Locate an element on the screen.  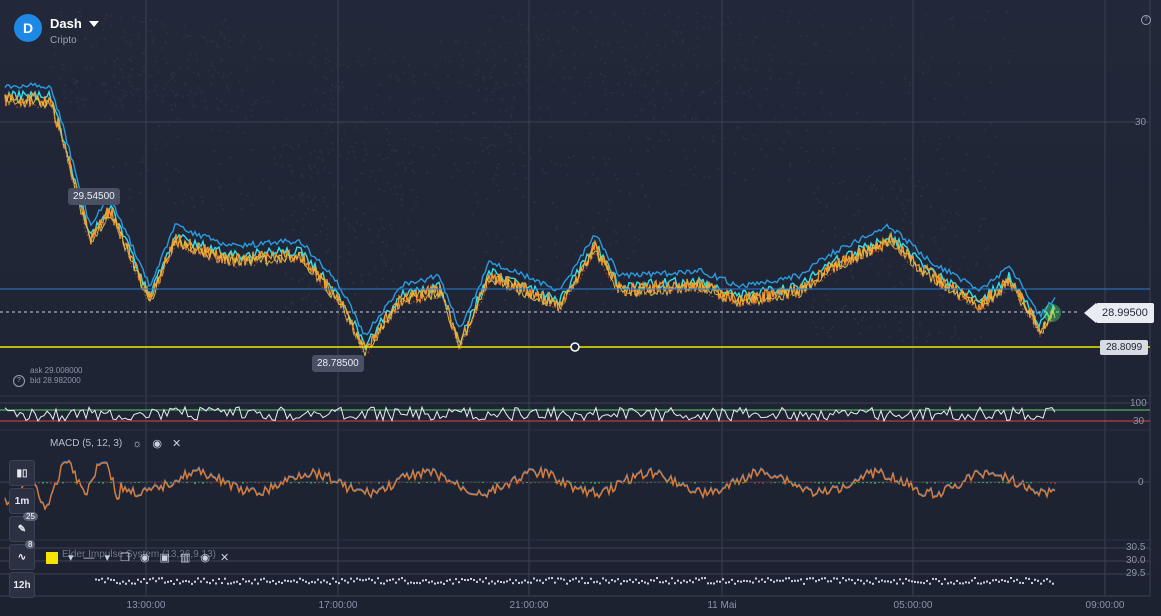
ask-bid-quote: ask 29.008000 bid 28.982000 is located at coordinates (56, 376).